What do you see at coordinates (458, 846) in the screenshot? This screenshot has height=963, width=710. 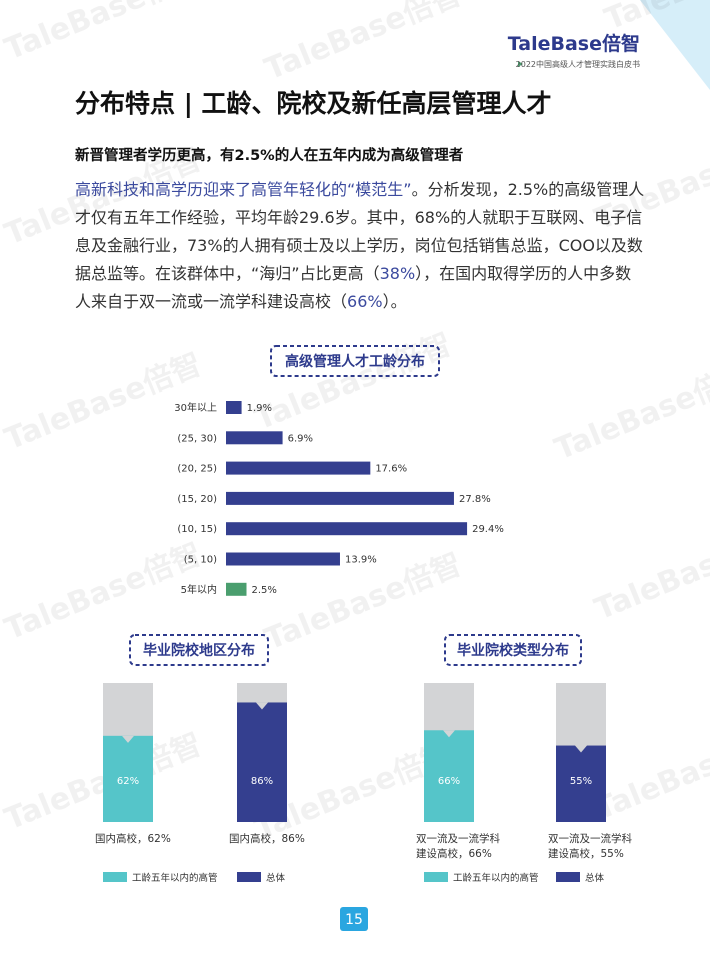 I see `bar-caption: 双一流及一流学科建设高校，66%` at bounding box center [458, 846].